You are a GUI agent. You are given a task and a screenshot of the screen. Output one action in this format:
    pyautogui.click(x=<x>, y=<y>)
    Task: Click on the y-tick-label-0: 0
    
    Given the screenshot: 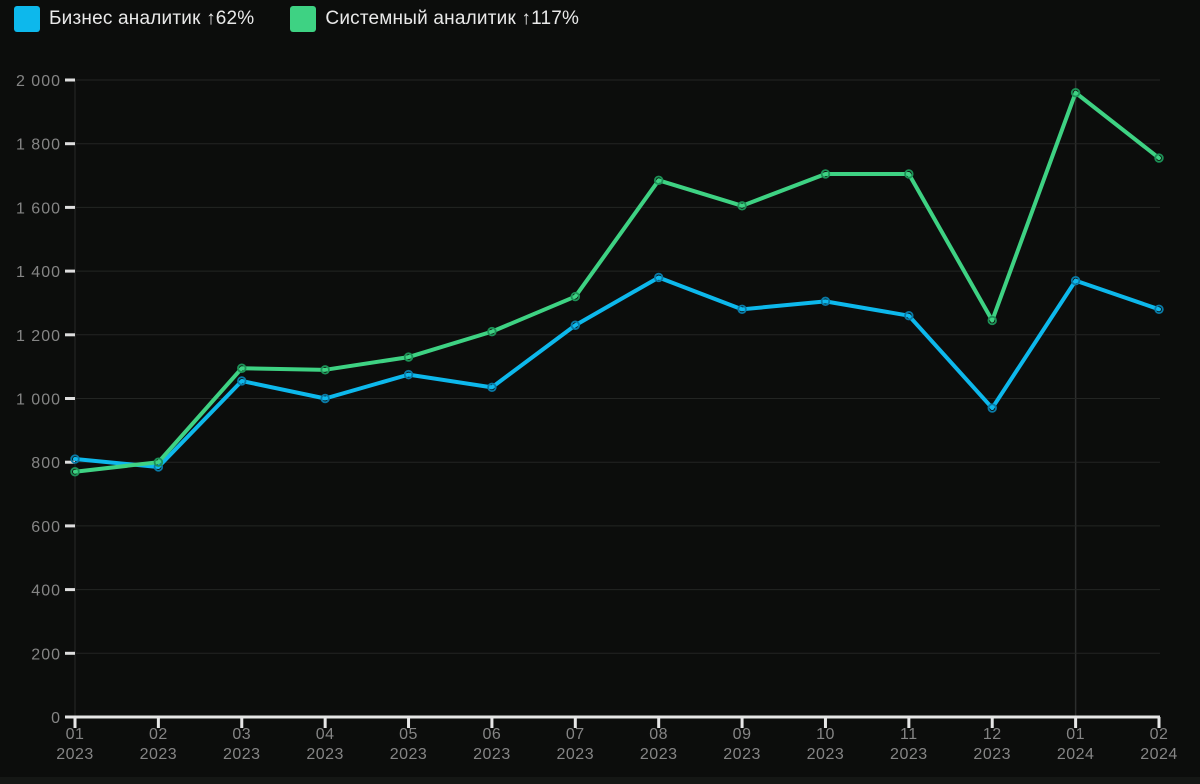 What is the action you would take?
    pyautogui.click(x=56, y=718)
    